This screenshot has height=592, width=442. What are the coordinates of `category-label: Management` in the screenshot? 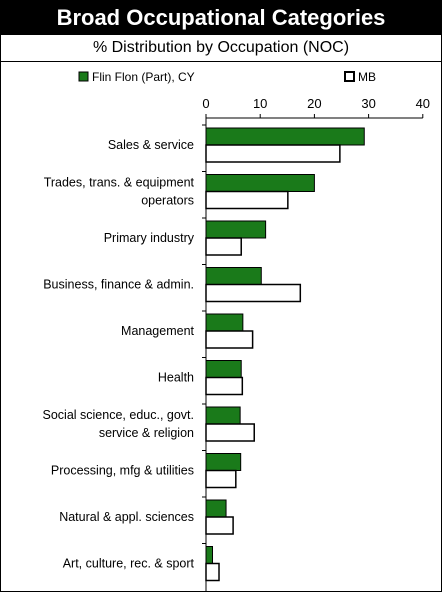 It's located at (157, 331).